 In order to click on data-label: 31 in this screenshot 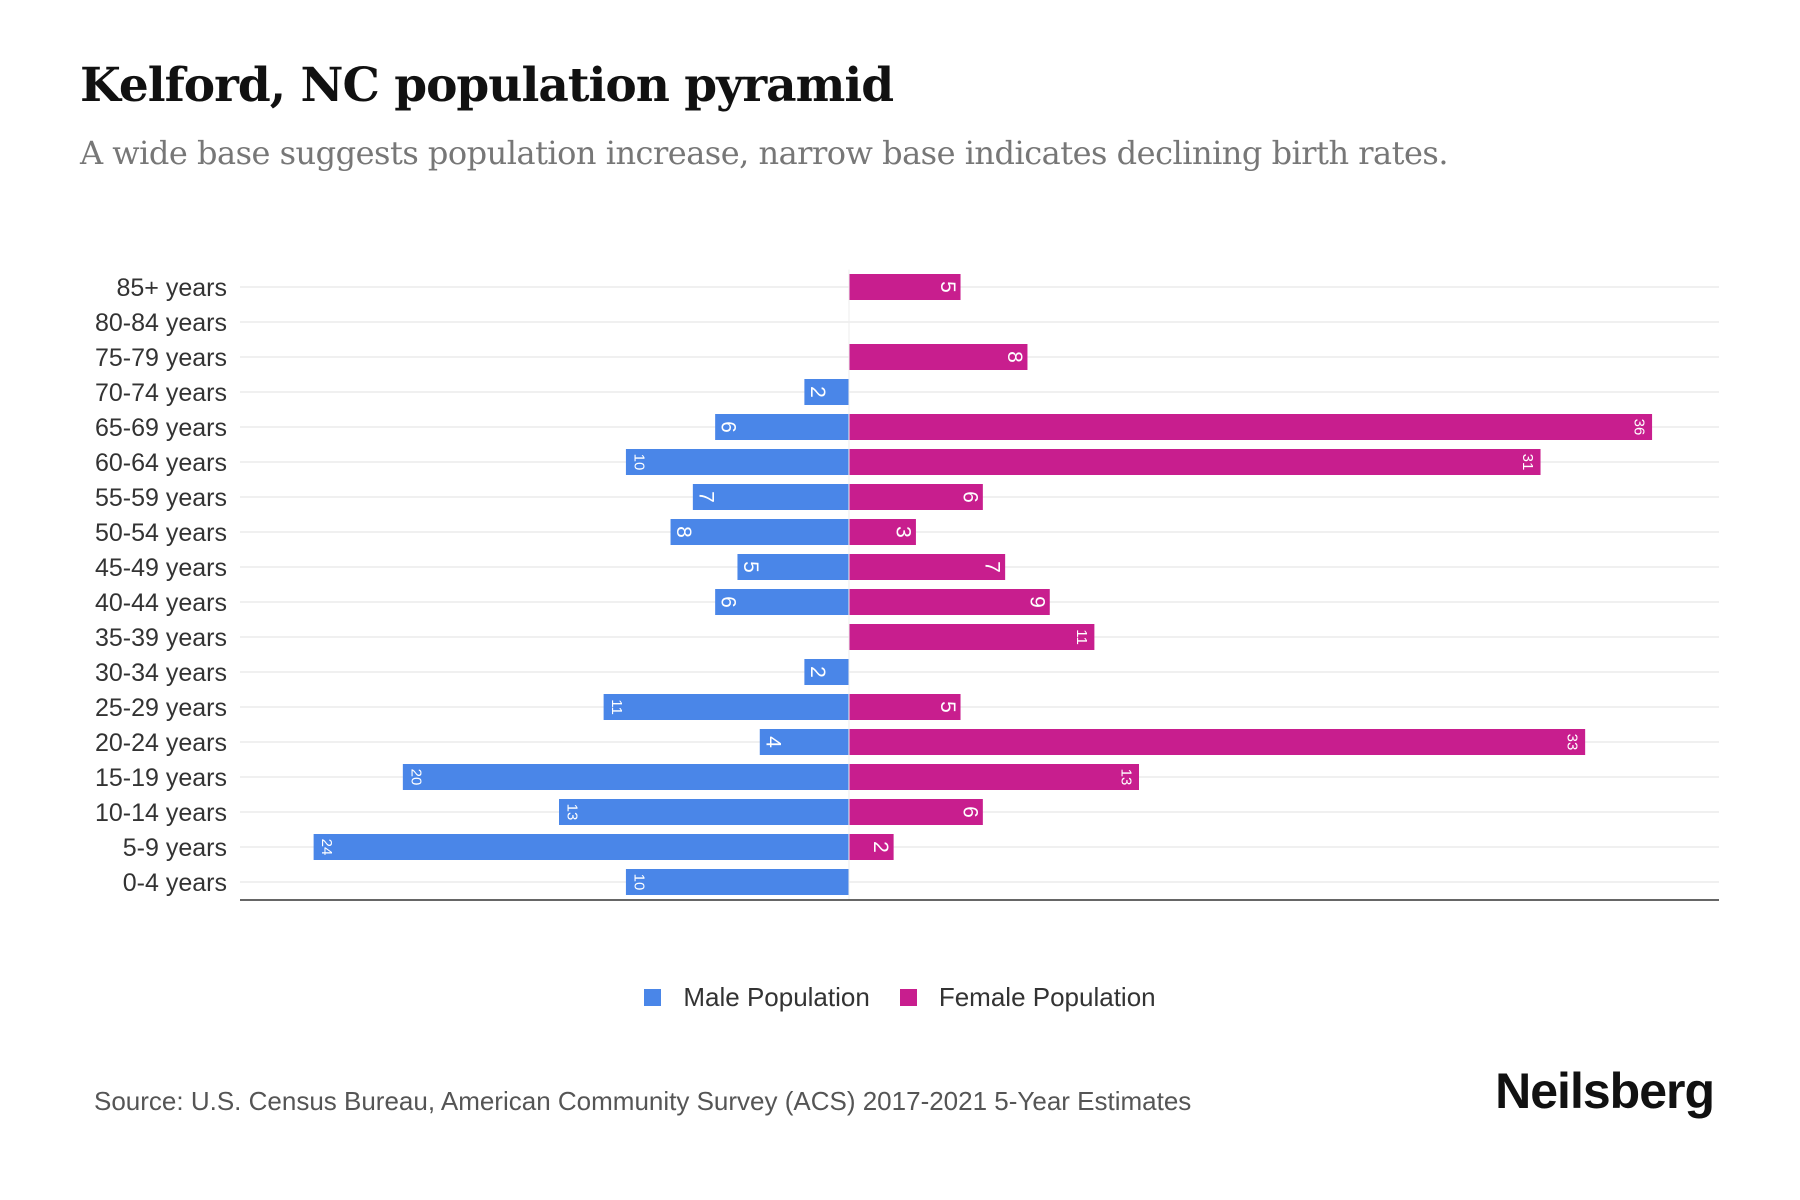, I will do `click(1527, 462)`.